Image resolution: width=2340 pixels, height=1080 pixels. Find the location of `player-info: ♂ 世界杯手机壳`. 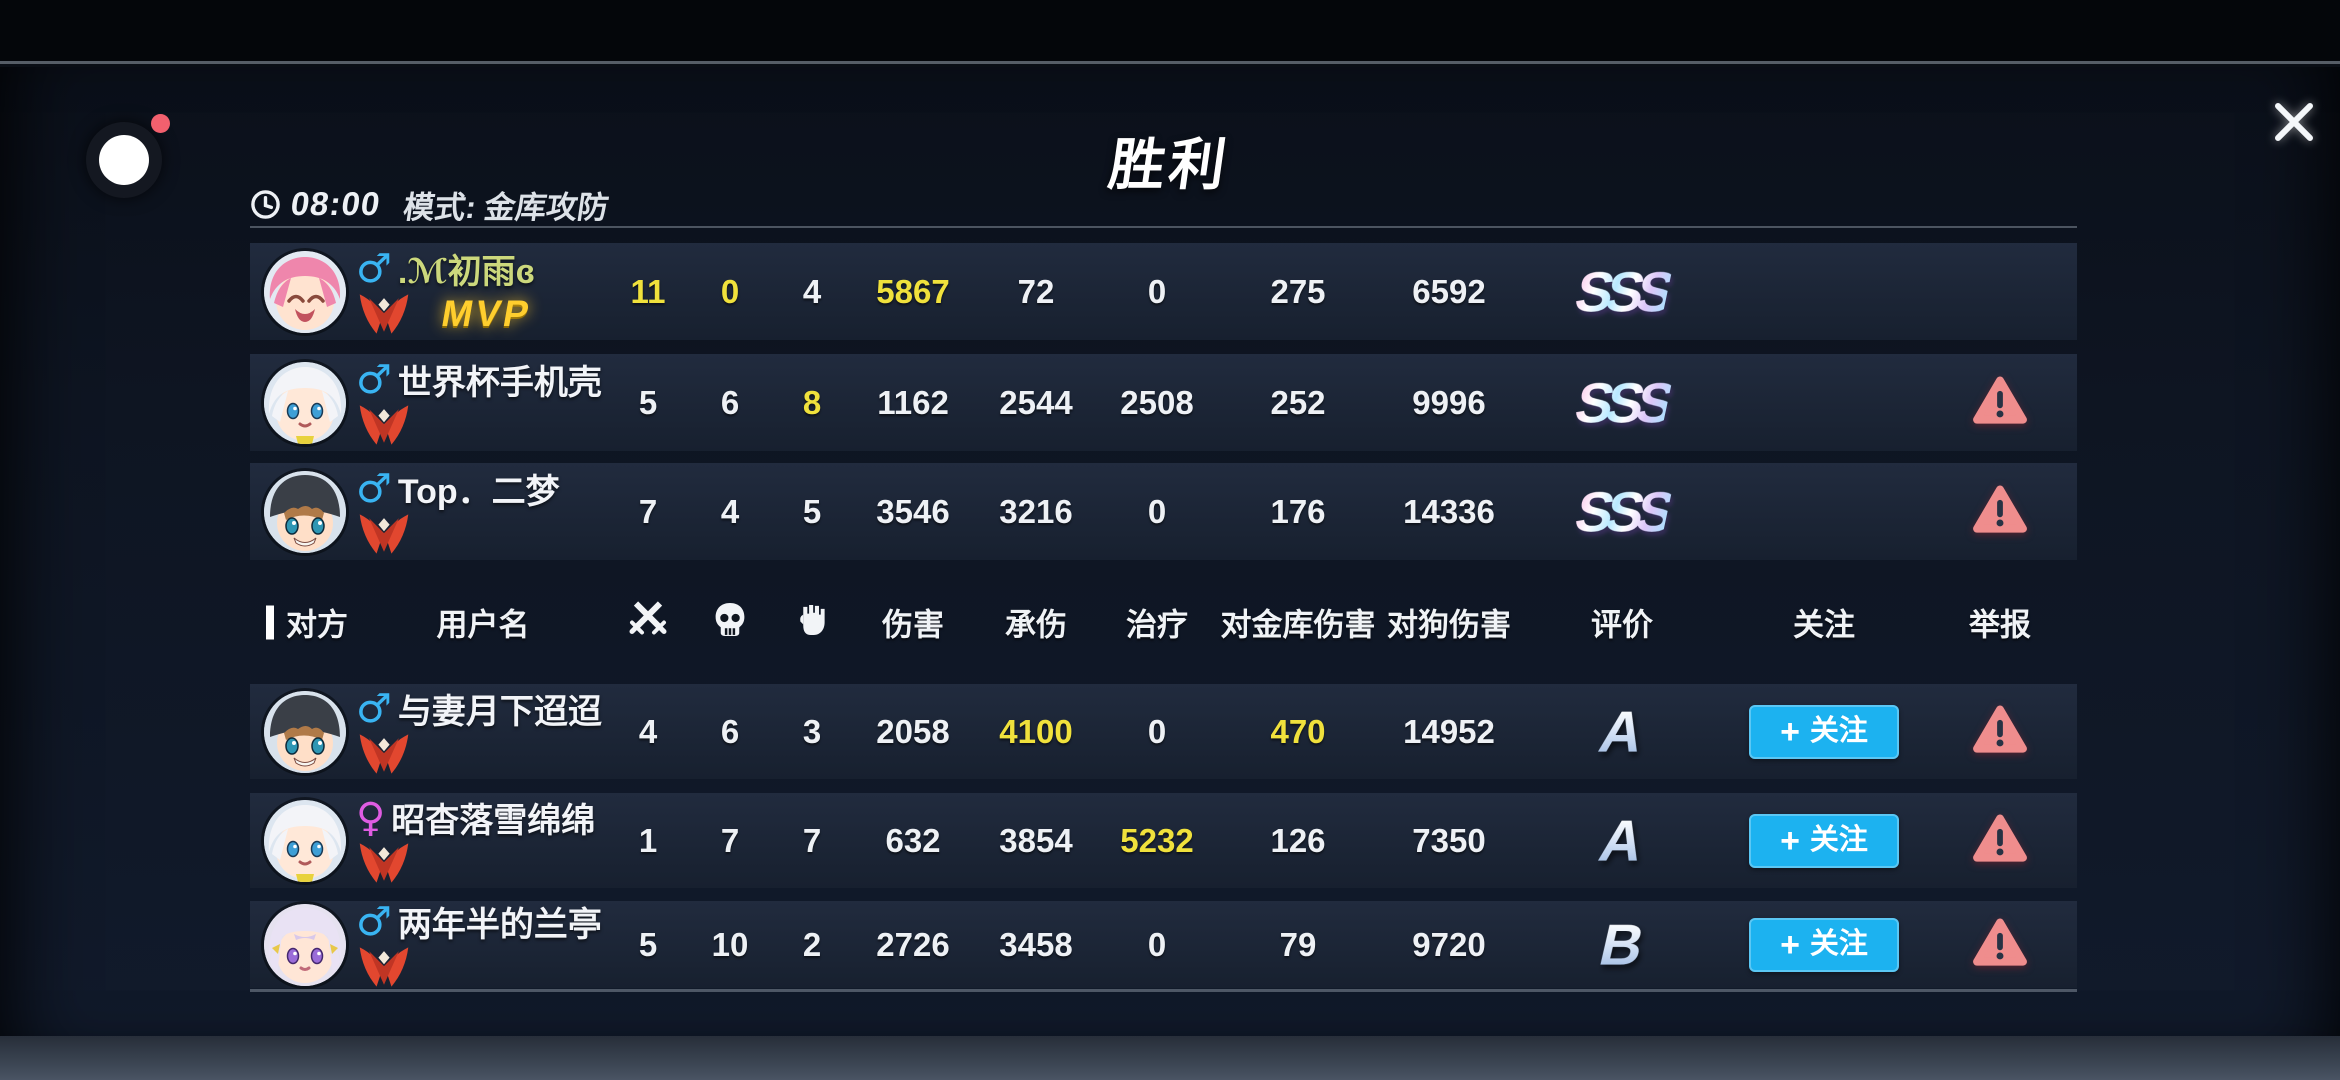

player-info: ♂ 世界杯手机壳 is located at coordinates (479, 403).